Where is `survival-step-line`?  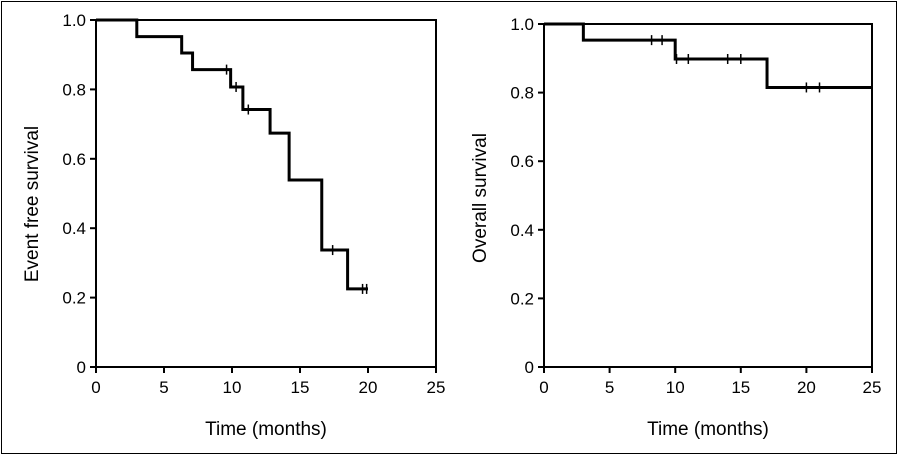 survival-step-line is located at coordinates (708, 55).